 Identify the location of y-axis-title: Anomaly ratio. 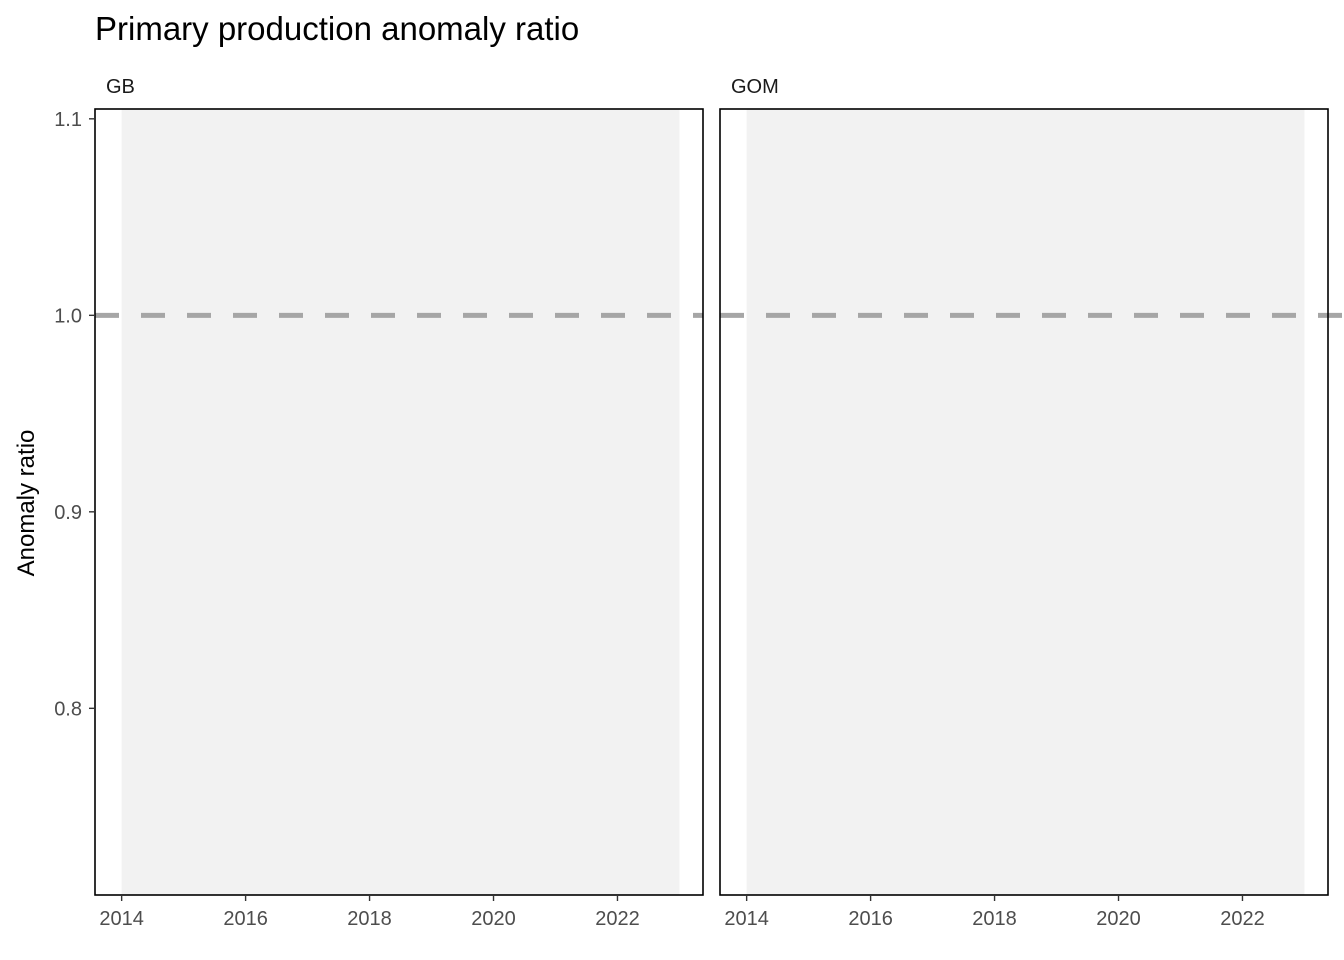
(26, 503).